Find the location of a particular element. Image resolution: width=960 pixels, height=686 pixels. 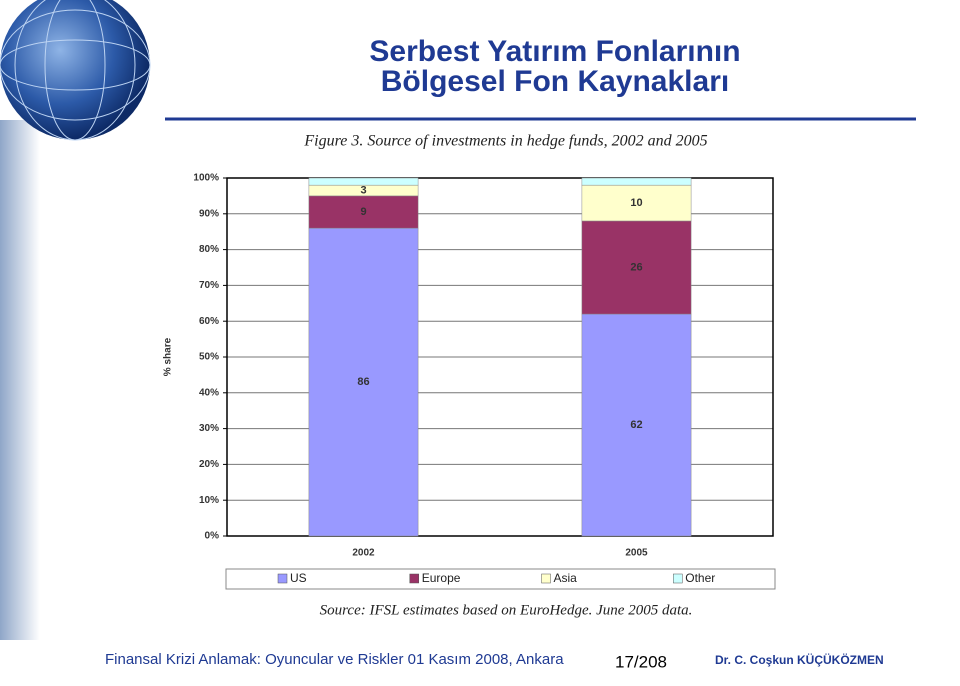

legend-label: Asia is located at coordinates (566, 578).